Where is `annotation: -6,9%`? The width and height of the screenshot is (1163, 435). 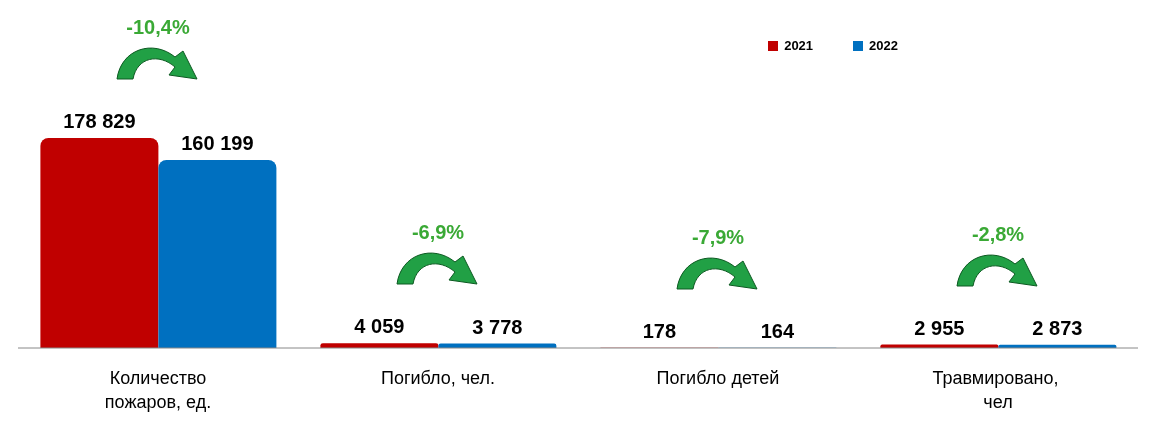 annotation: -6,9% is located at coordinates (438, 233).